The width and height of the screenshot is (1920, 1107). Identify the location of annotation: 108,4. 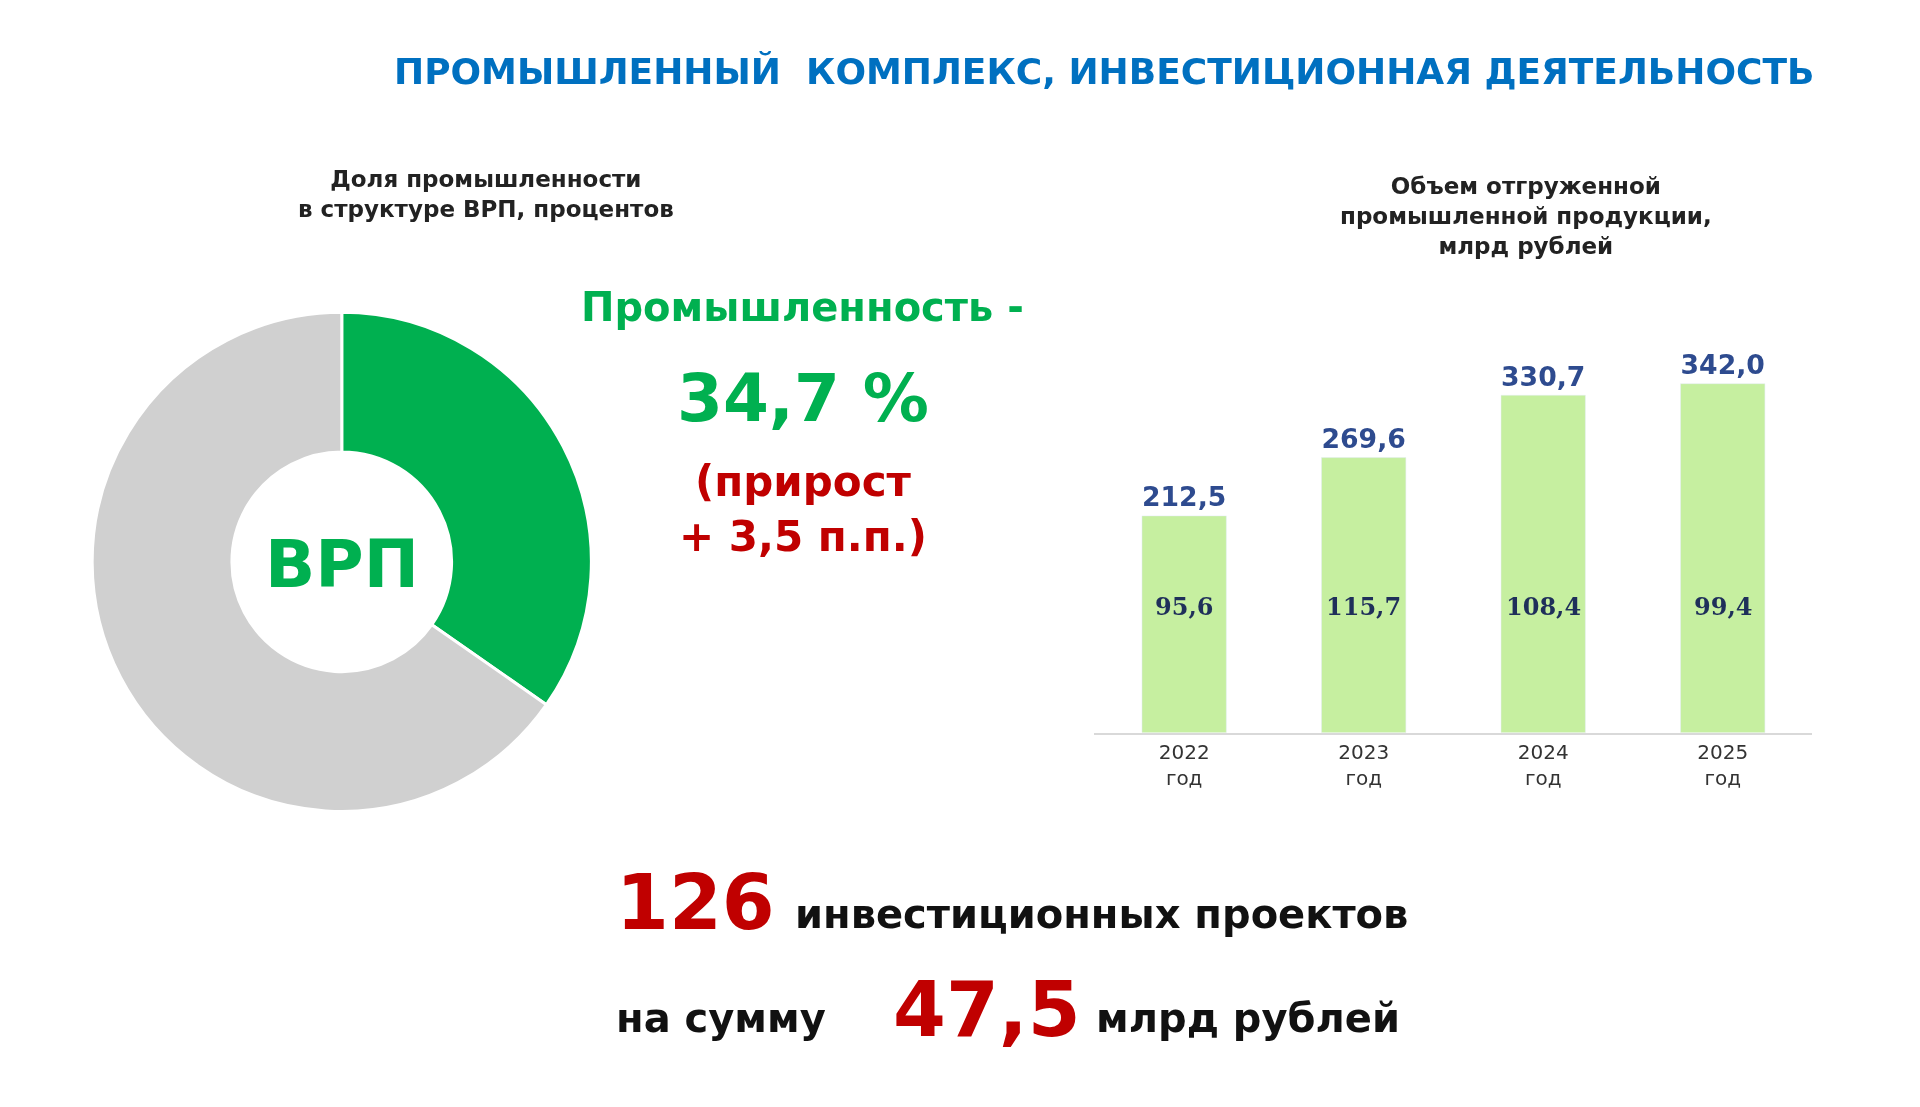
(1544, 606).